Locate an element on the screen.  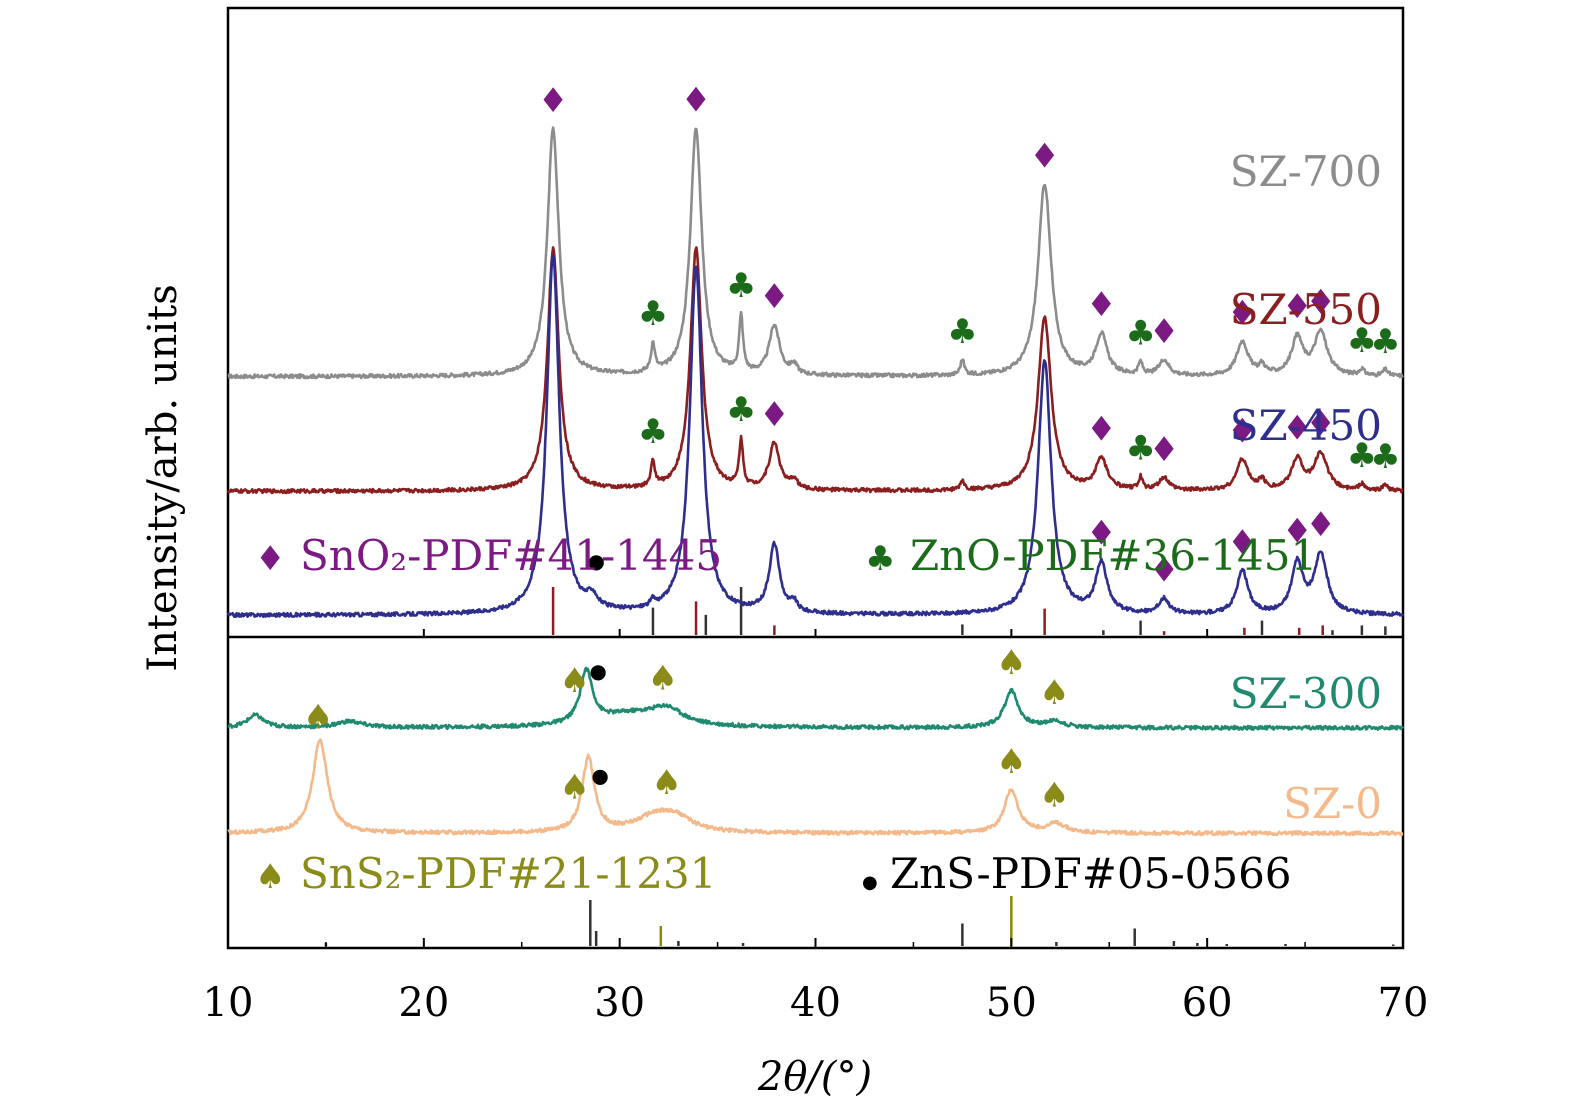
x-tick-label: 50 is located at coordinates (1011, 1003).